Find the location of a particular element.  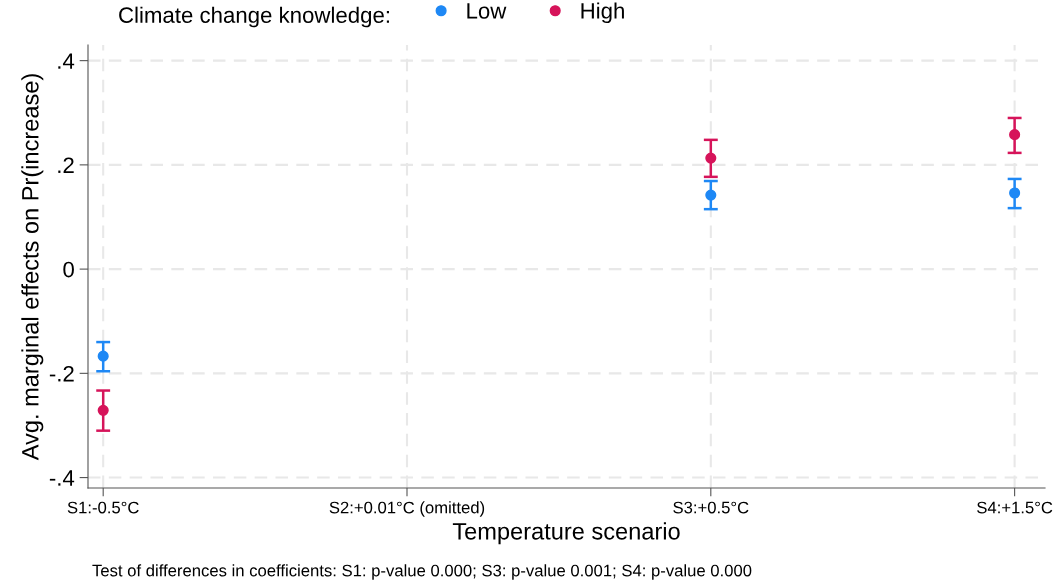

legend-label: High is located at coordinates (602, 13).